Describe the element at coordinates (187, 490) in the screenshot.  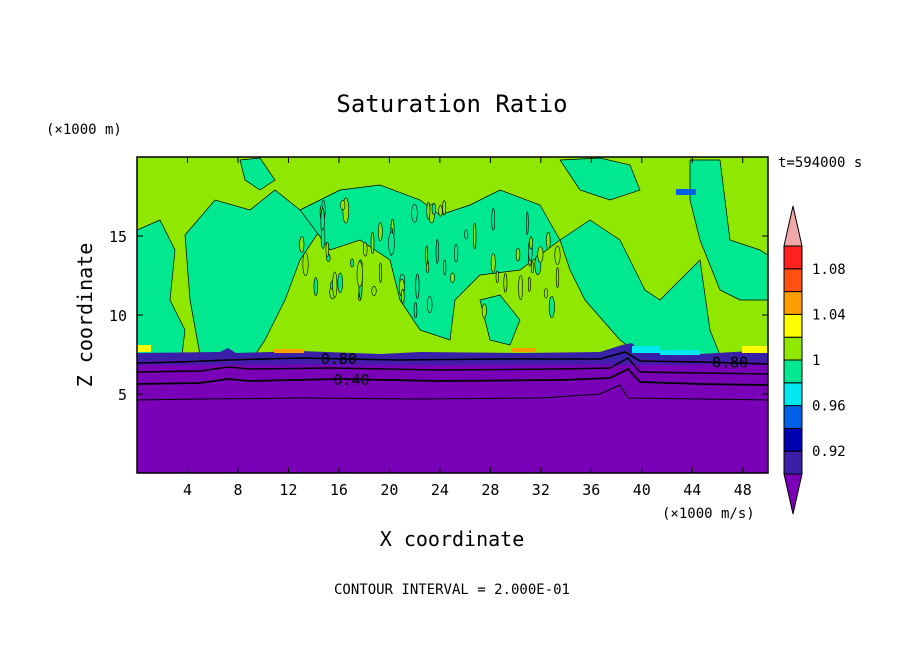
I see `x-tick-label: 4` at that location.